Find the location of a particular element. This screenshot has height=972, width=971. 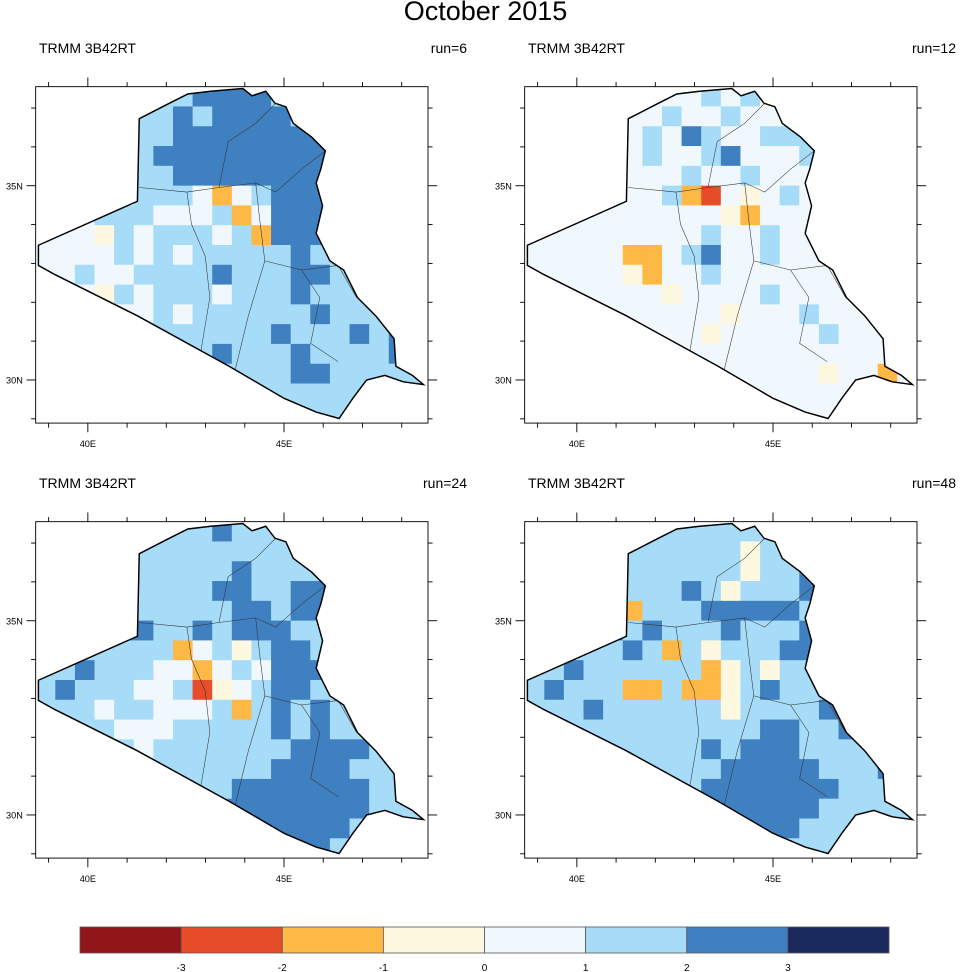

map-frame is located at coordinates (232, 690).